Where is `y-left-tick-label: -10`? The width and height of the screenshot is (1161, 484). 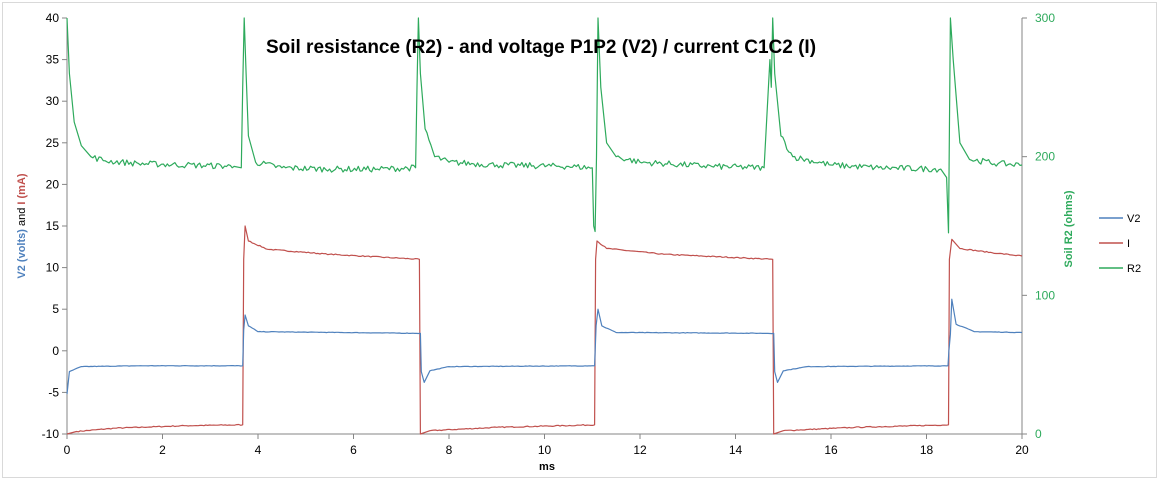 y-left-tick-label: -10 is located at coordinates (51, 434).